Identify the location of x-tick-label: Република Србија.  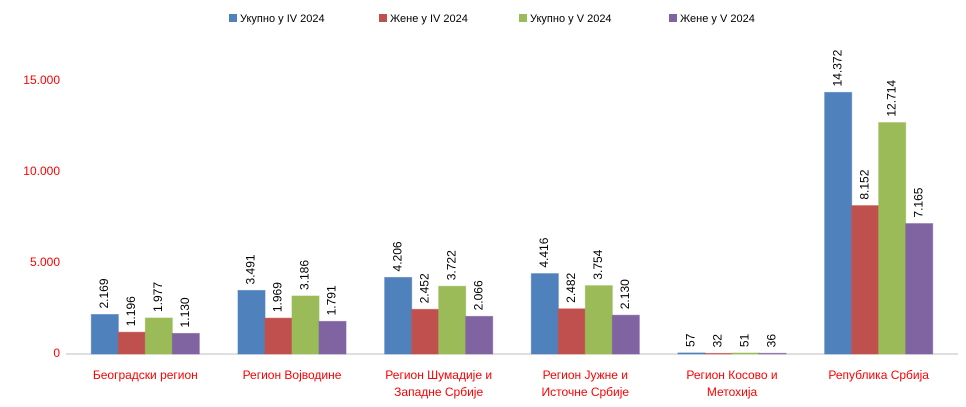
(878, 375).